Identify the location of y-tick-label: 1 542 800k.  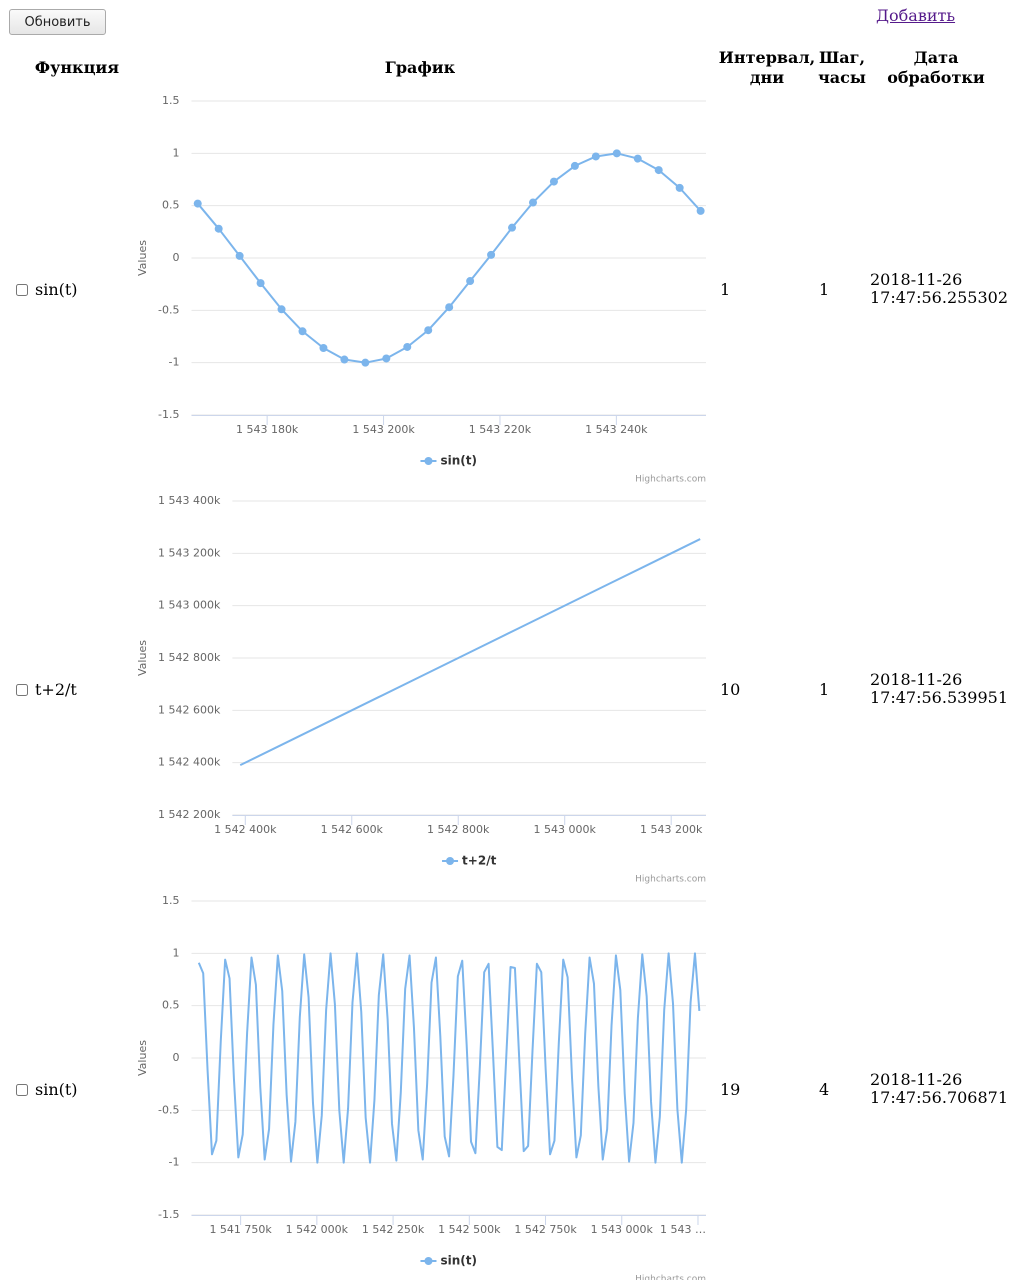
(189, 657).